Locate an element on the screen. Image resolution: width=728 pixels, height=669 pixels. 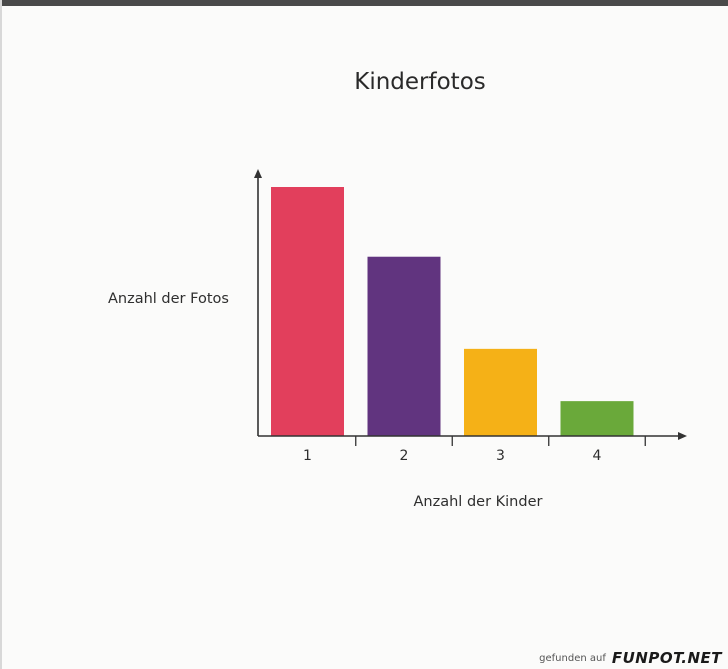
top-scan-band is located at coordinates (364, 3).